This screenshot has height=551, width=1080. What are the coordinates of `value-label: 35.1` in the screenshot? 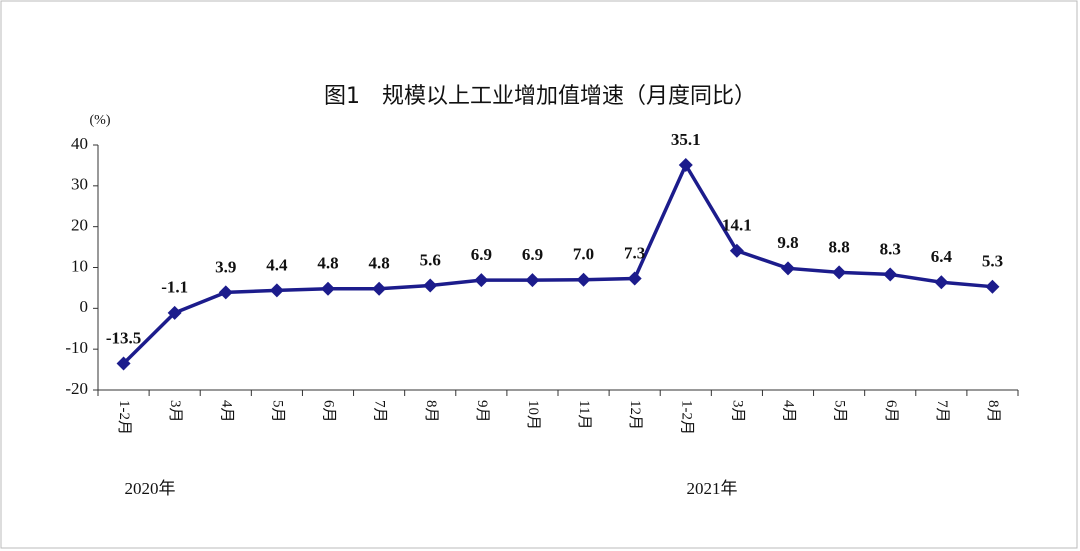 It's located at (686, 139).